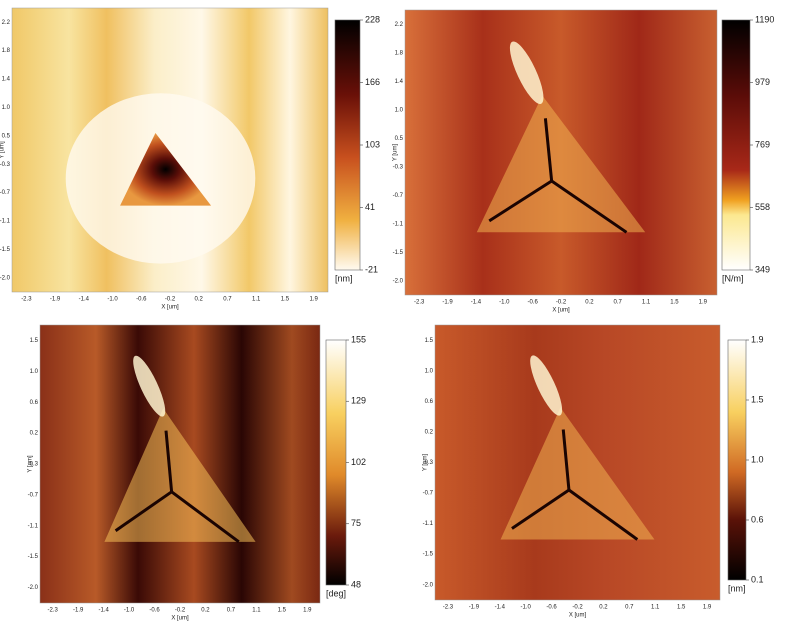 The height and width of the screenshot is (639, 793). Describe the element at coordinates (6, 136) in the screenshot. I see `y-tick-label: 0.5` at that location.